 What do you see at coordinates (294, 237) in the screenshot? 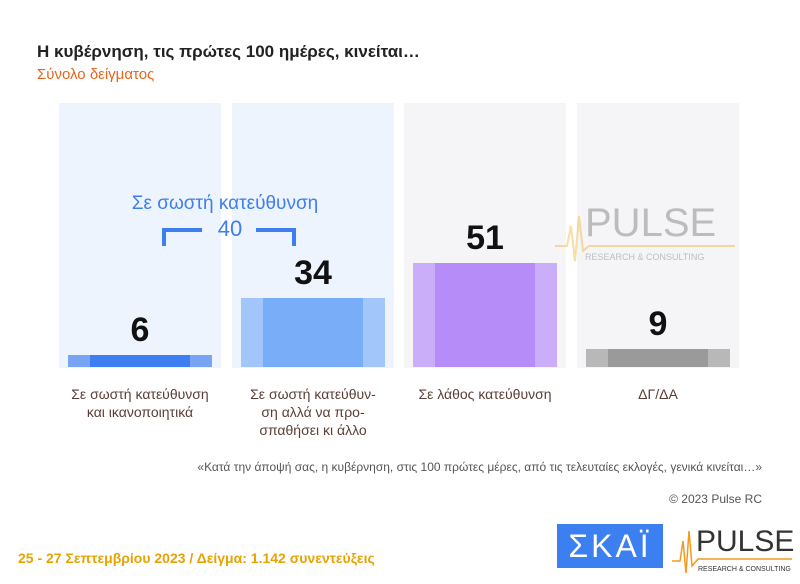
I see `bracket-right-v` at bounding box center [294, 237].